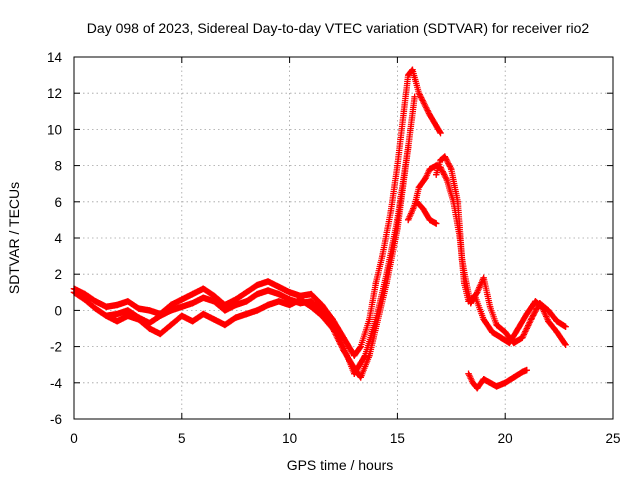 The width and height of the screenshot is (640, 480). I want to click on y-tick-label: 12, so click(54, 93).